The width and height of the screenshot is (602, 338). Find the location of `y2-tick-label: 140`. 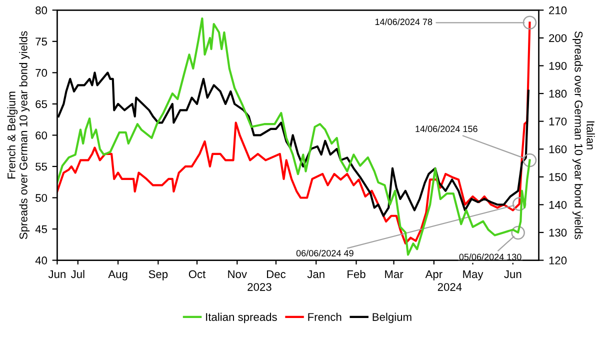

y2-tick-label: 140 is located at coordinates (558, 204).